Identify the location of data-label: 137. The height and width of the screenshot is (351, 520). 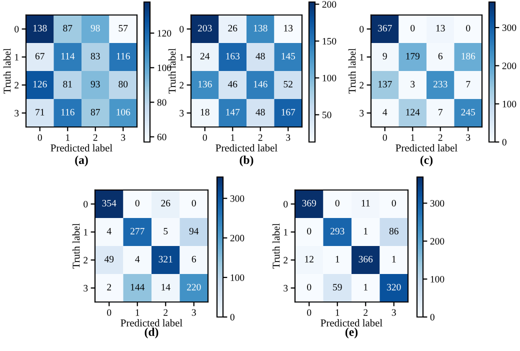
(385, 84).